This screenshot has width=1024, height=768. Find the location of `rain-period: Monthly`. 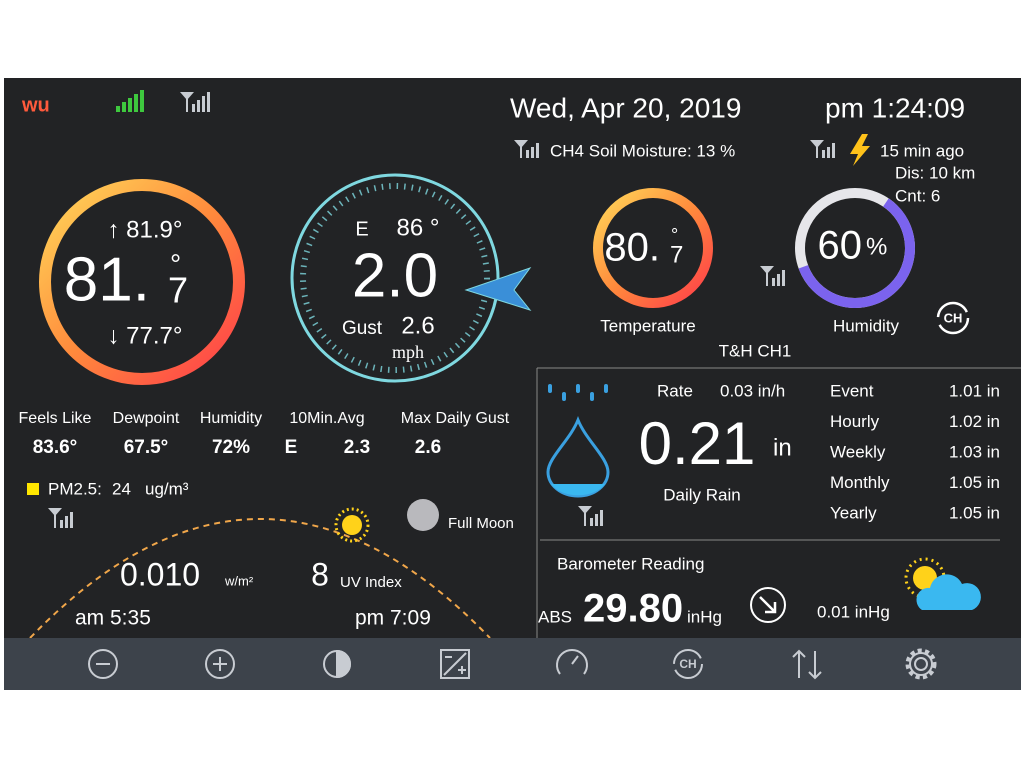

rain-period: Monthly is located at coordinates (860, 482).